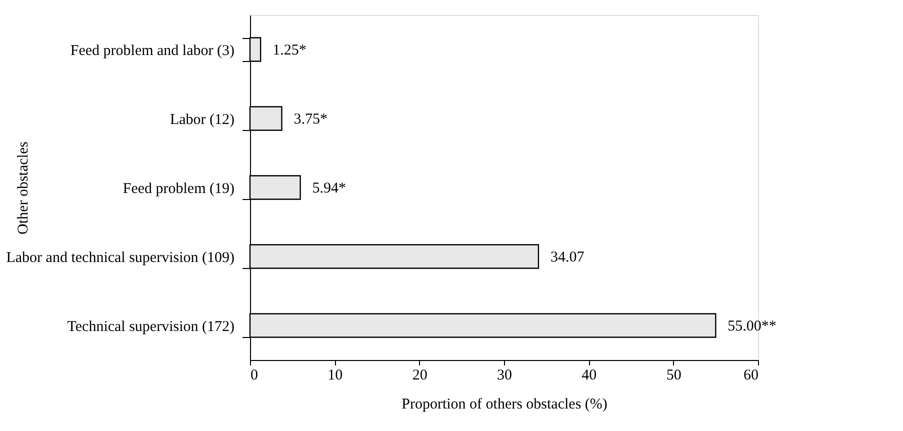  Describe the element at coordinates (589, 376) in the screenshot. I see `x-tick-label: 40` at that location.